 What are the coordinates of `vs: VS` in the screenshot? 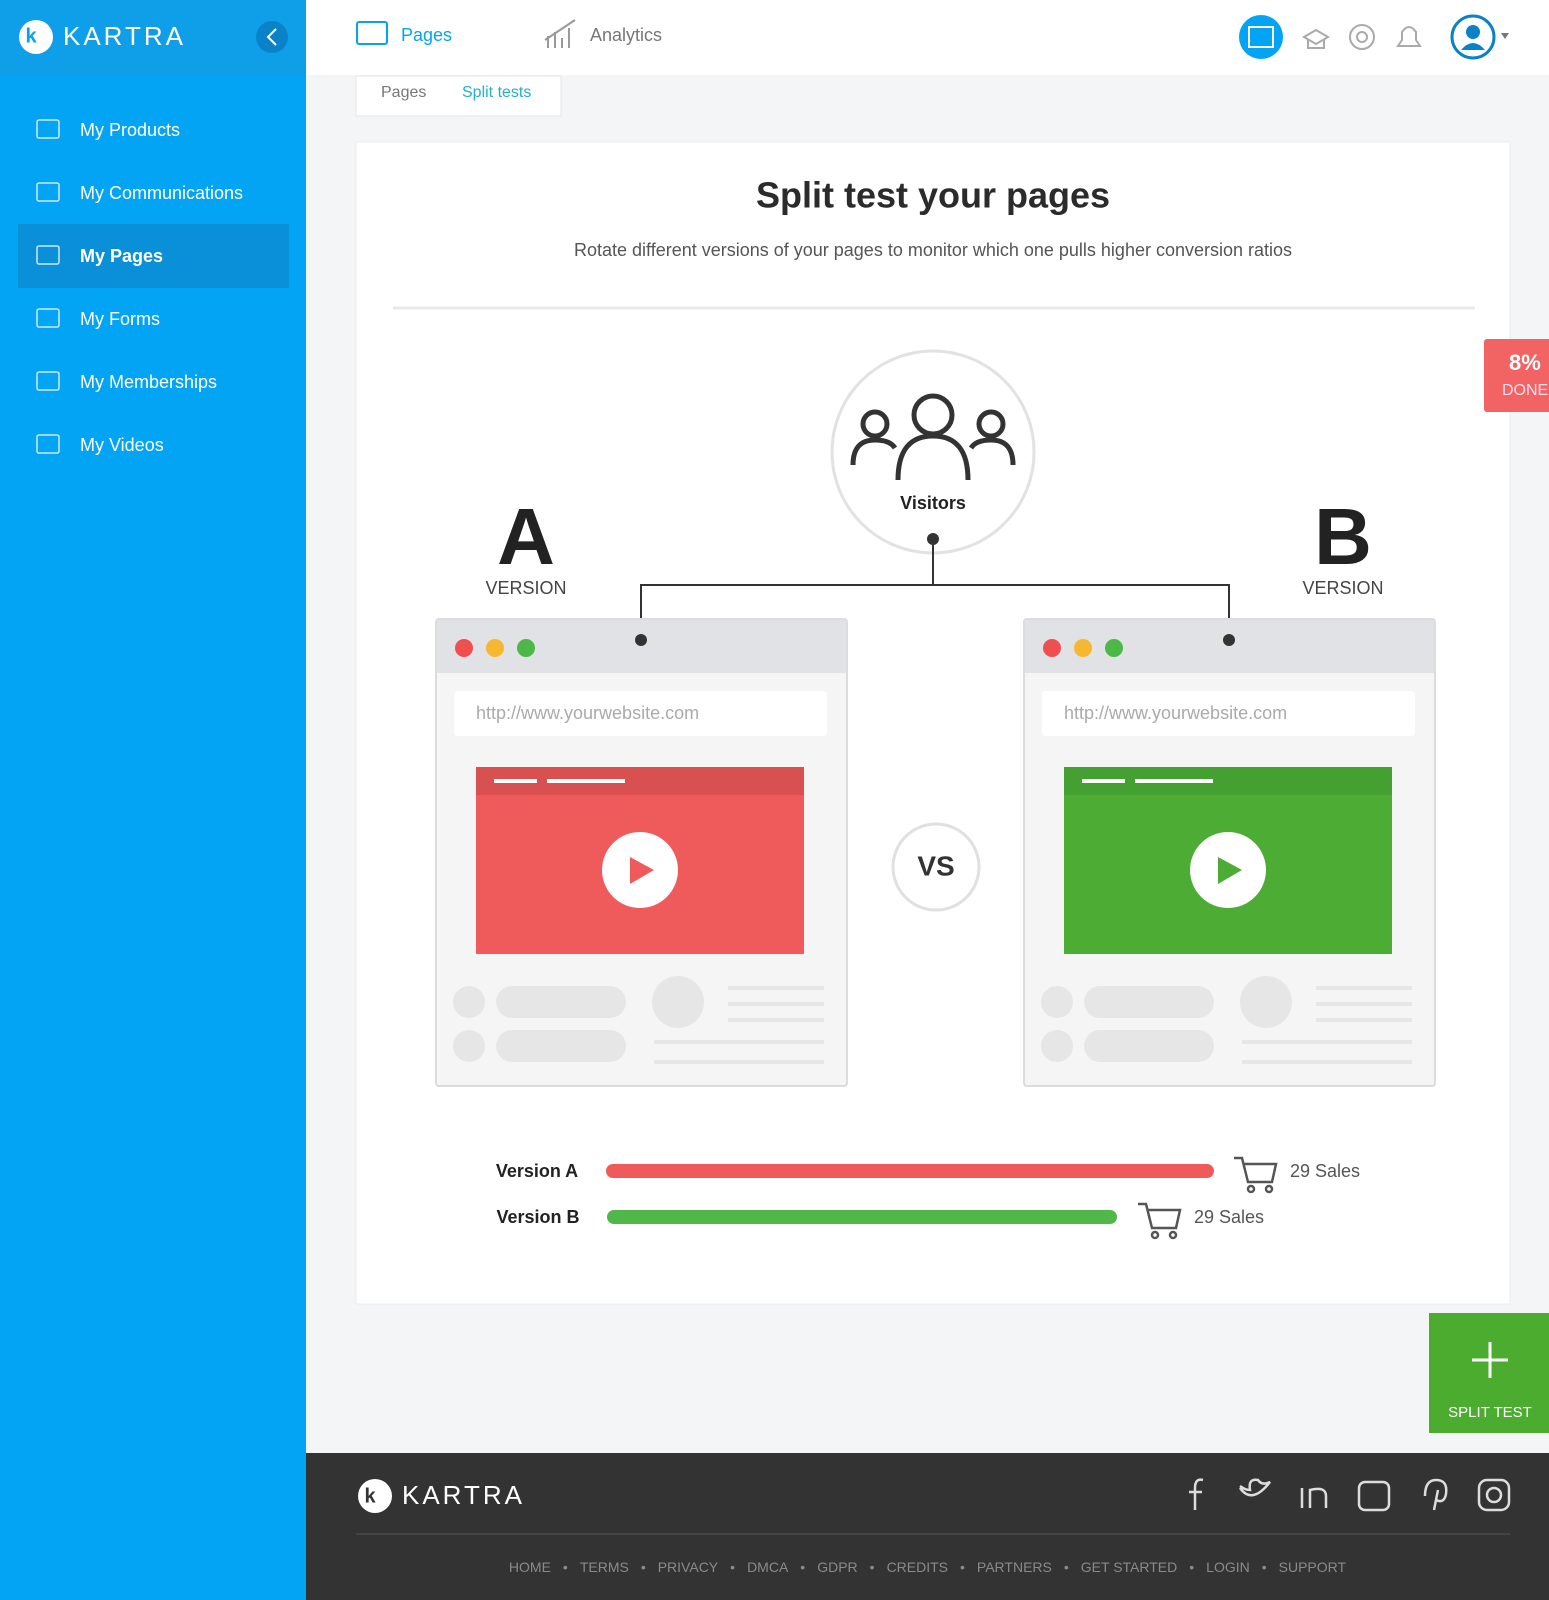 It's located at (935, 865).